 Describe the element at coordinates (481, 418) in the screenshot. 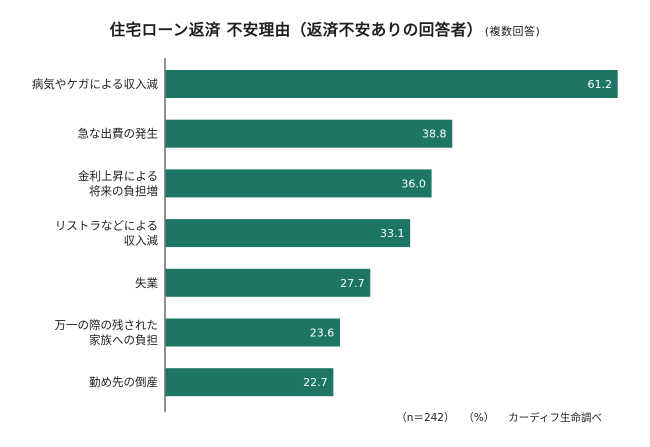

I see `unit-note: （%）` at that location.